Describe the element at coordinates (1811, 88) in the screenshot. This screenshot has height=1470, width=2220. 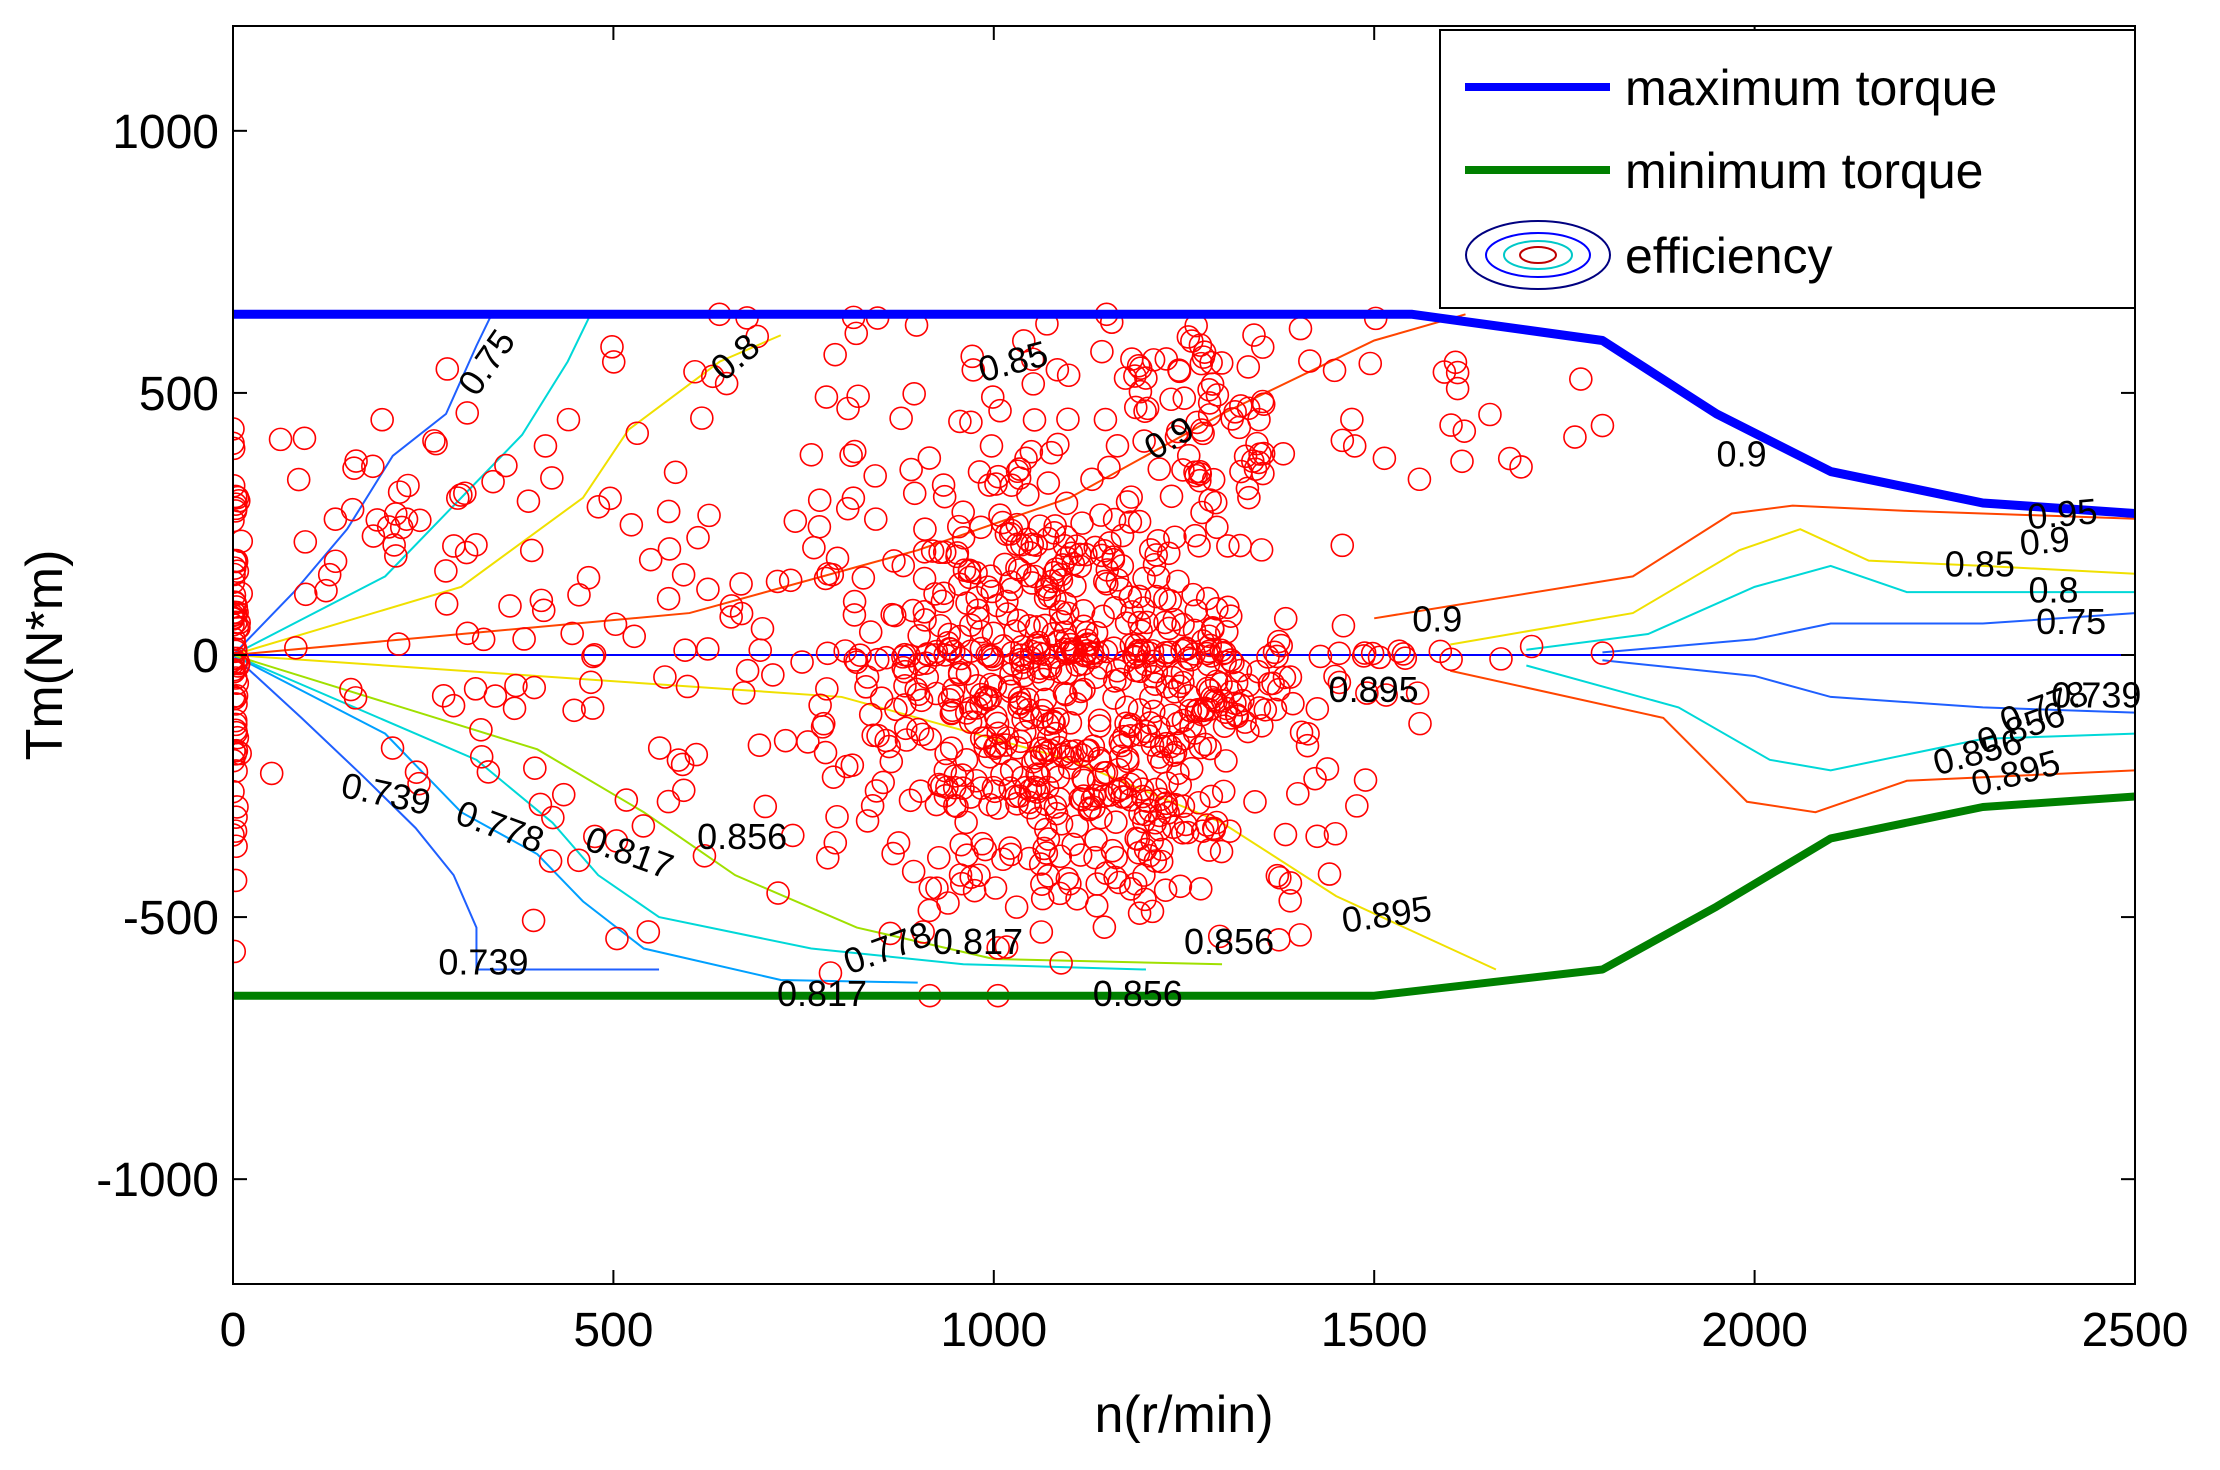
I see `legend-label-max-torque: maximum torque` at that location.